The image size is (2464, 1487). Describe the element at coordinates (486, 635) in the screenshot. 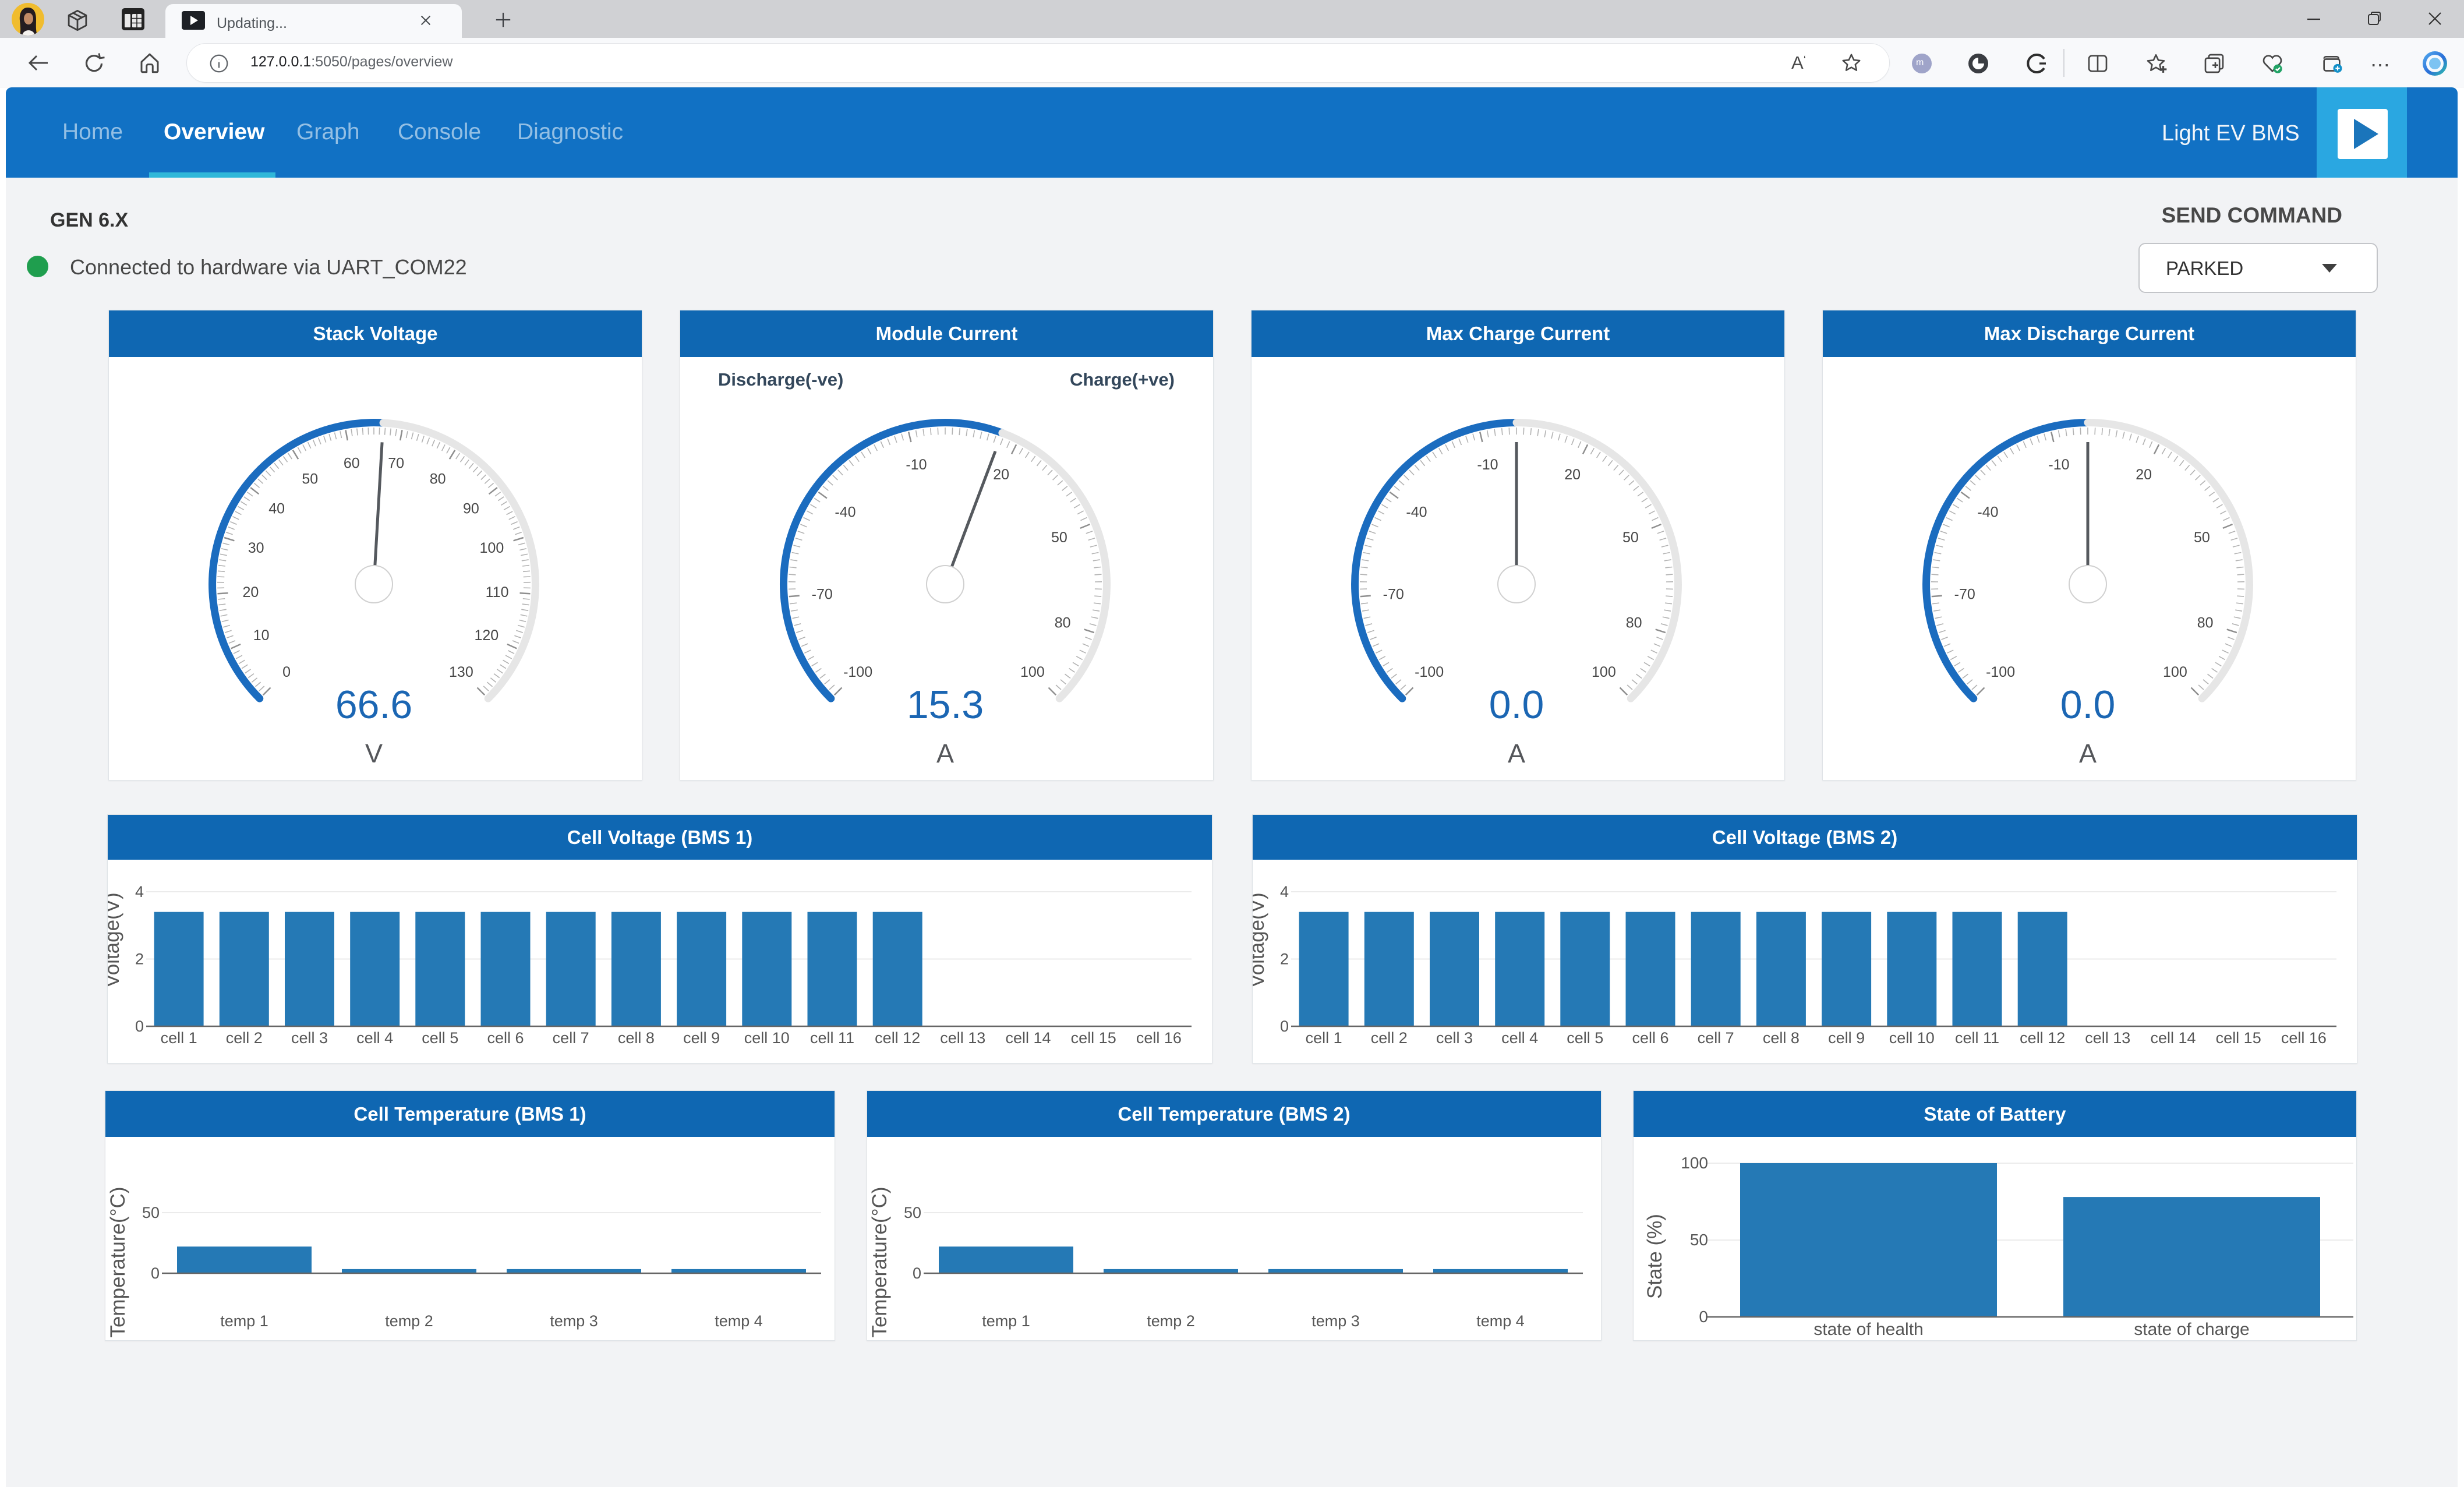

I see `svg-text: 120` at that location.